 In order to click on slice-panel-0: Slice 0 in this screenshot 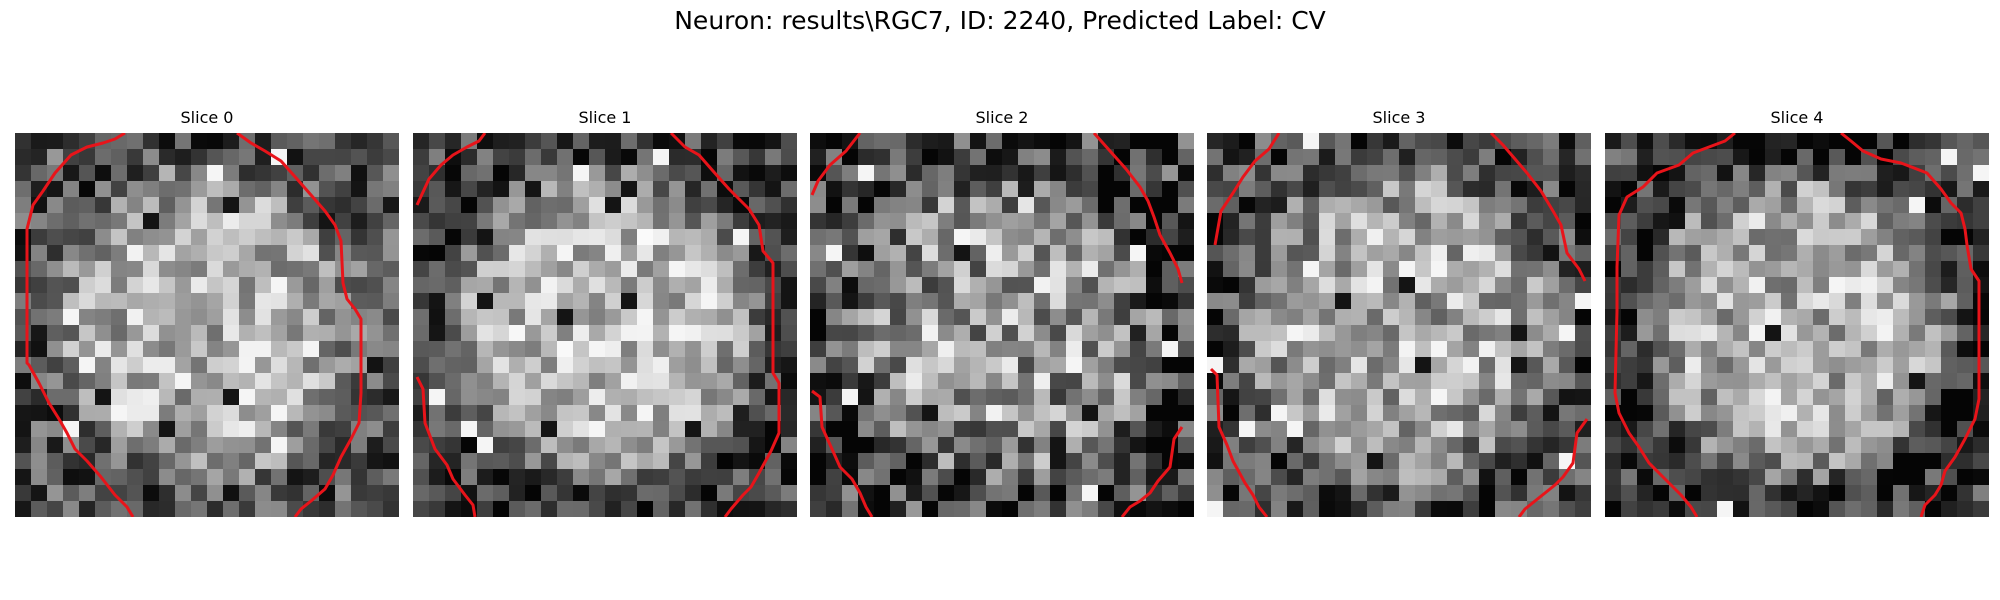, I will do `click(207, 312)`.